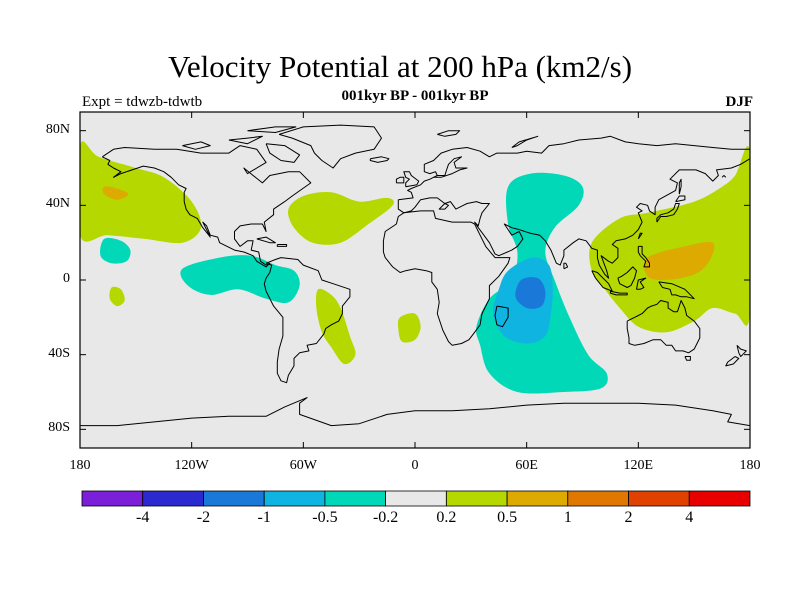 Image resolution: width=800 pixels, height=600 pixels. What do you see at coordinates (446, 517) in the screenshot?
I see `colorbar-label: 0.2` at bounding box center [446, 517].